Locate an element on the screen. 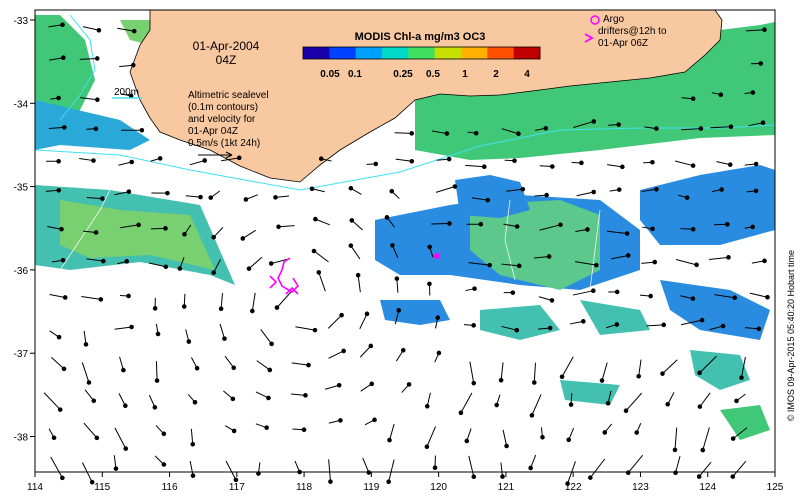  y-tick-label: -34 is located at coordinates (21, 104).